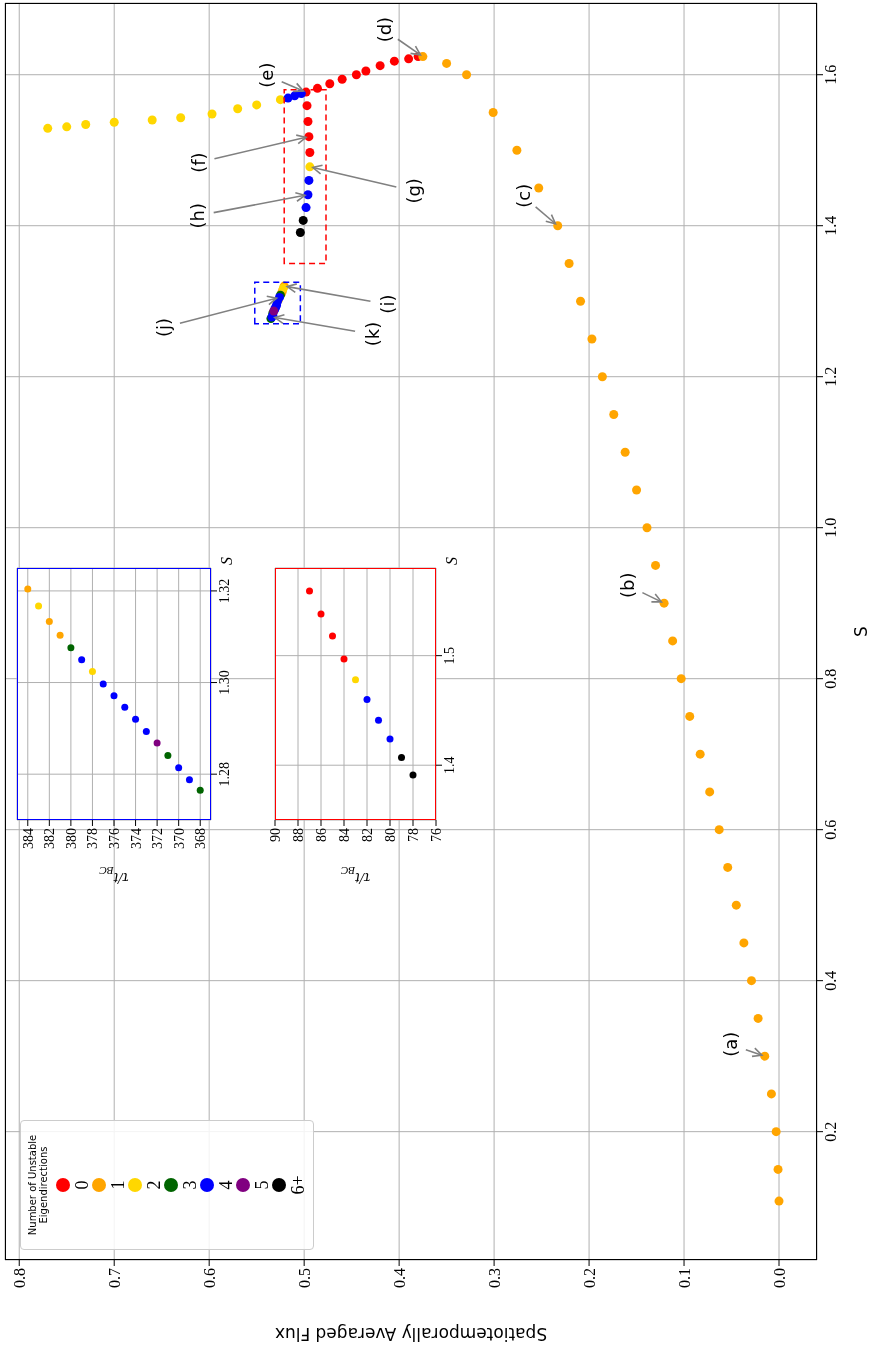 The image size is (875, 1348). What do you see at coordinates (523, 195) in the screenshot?
I see `annotation: (c)` at bounding box center [523, 195].